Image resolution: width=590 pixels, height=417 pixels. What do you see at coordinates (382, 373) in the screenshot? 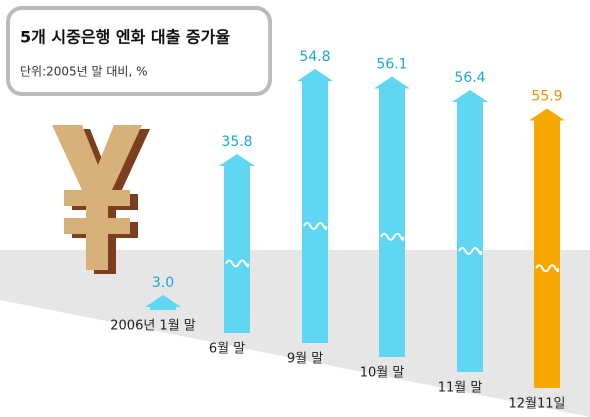
I see `x-tick-label: 10월 말` at bounding box center [382, 373].